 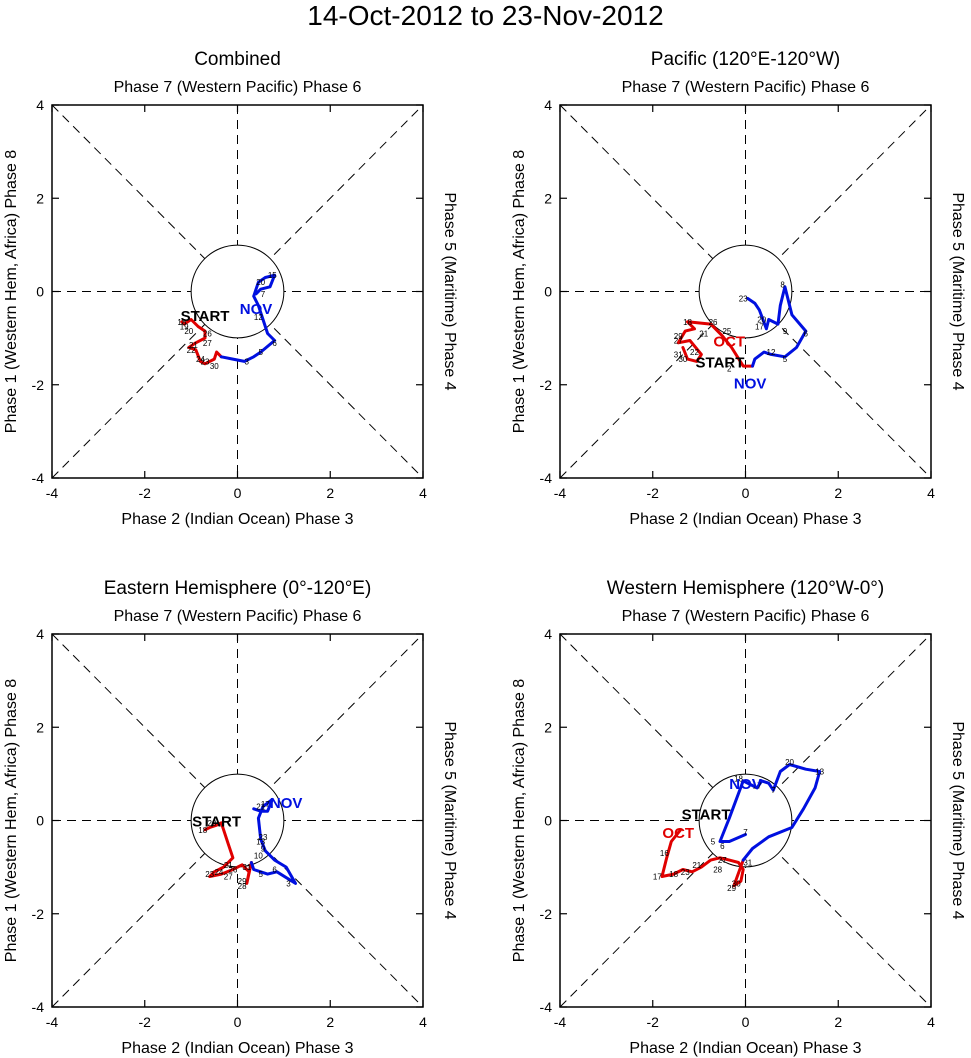 What do you see at coordinates (200, 359) in the screenshot?
I see `day-label: 24` at bounding box center [200, 359].